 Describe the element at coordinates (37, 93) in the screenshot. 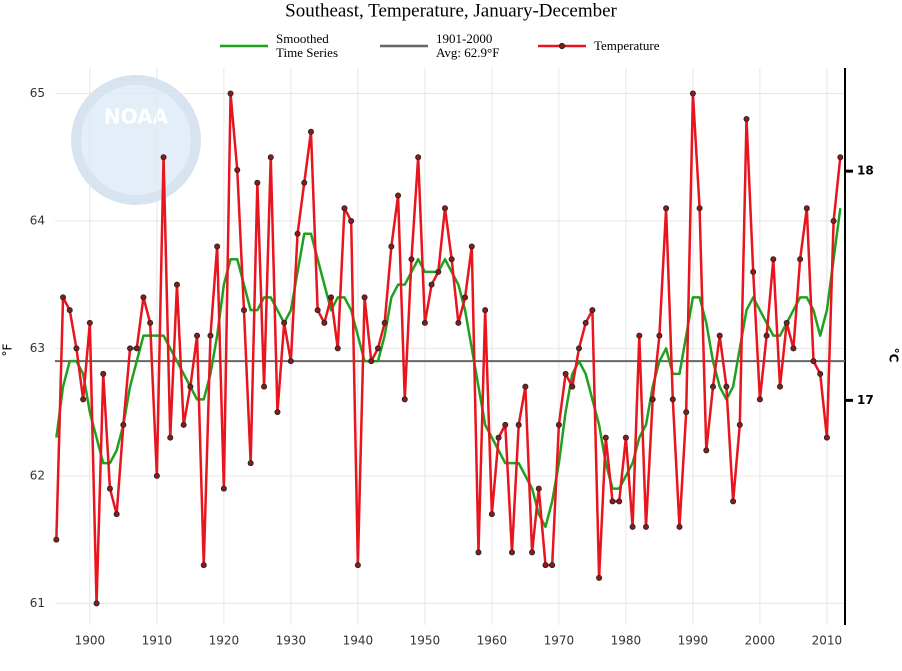

I see `y-tick-label: 65` at that location.